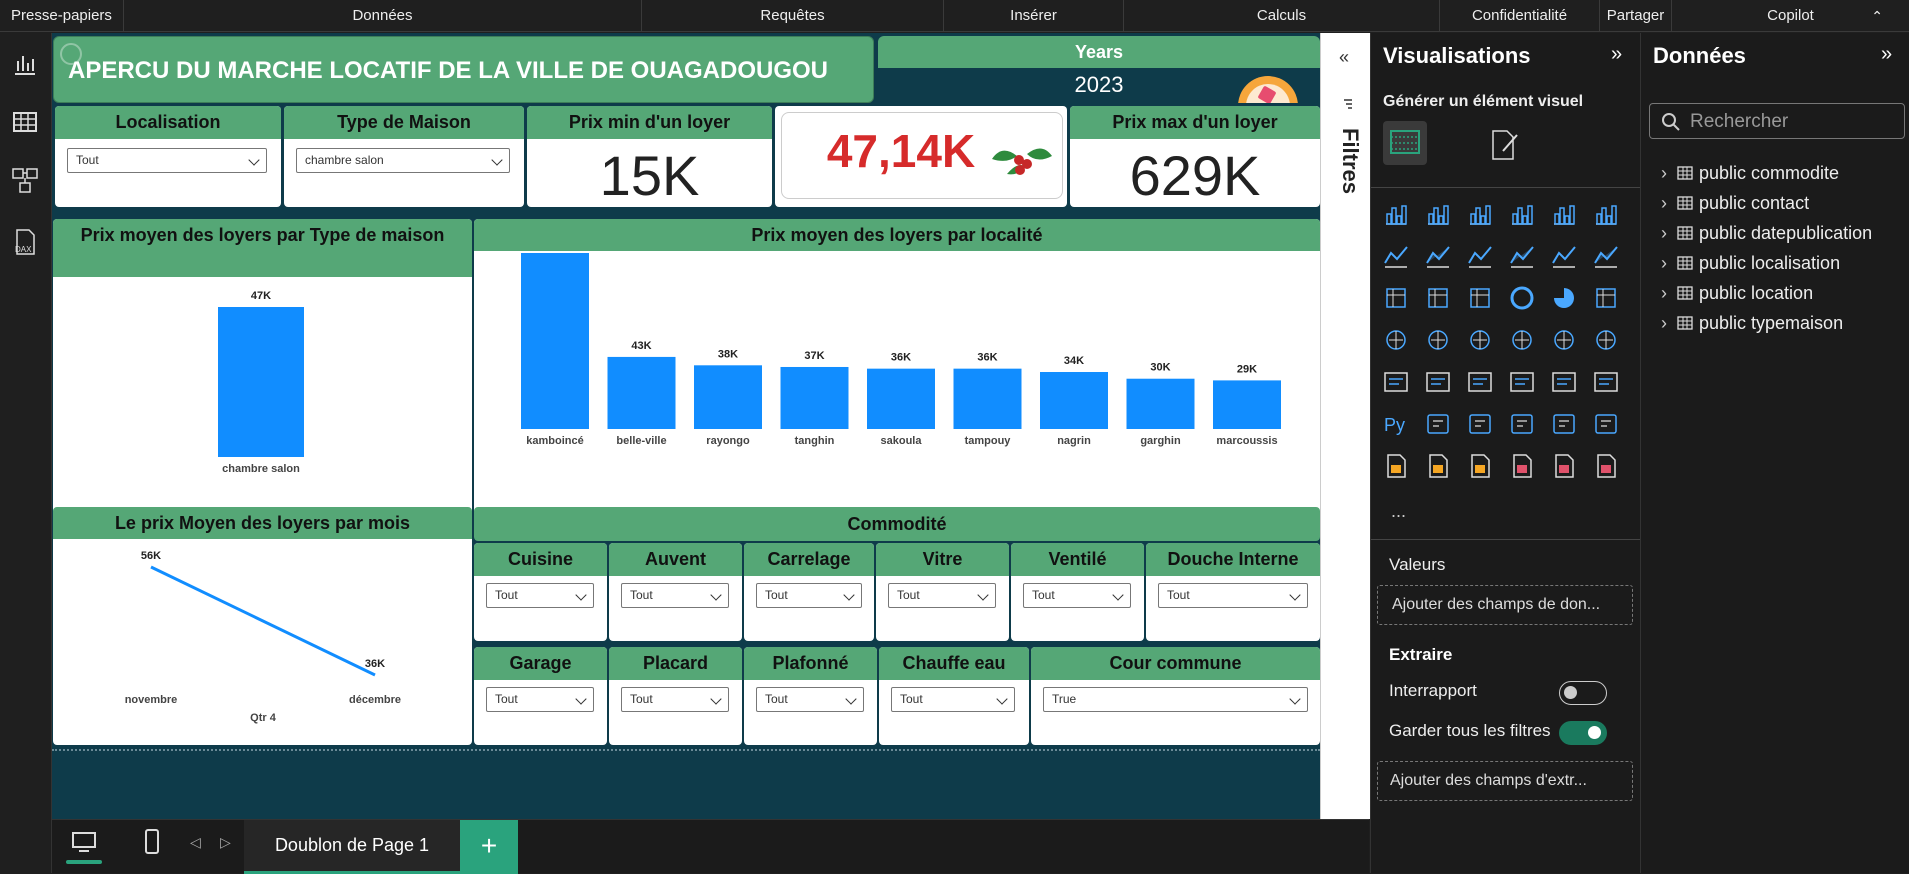 The width and height of the screenshot is (1909, 874). Describe the element at coordinates (1606, 298) in the screenshot. I see `treemap-icon` at that location.